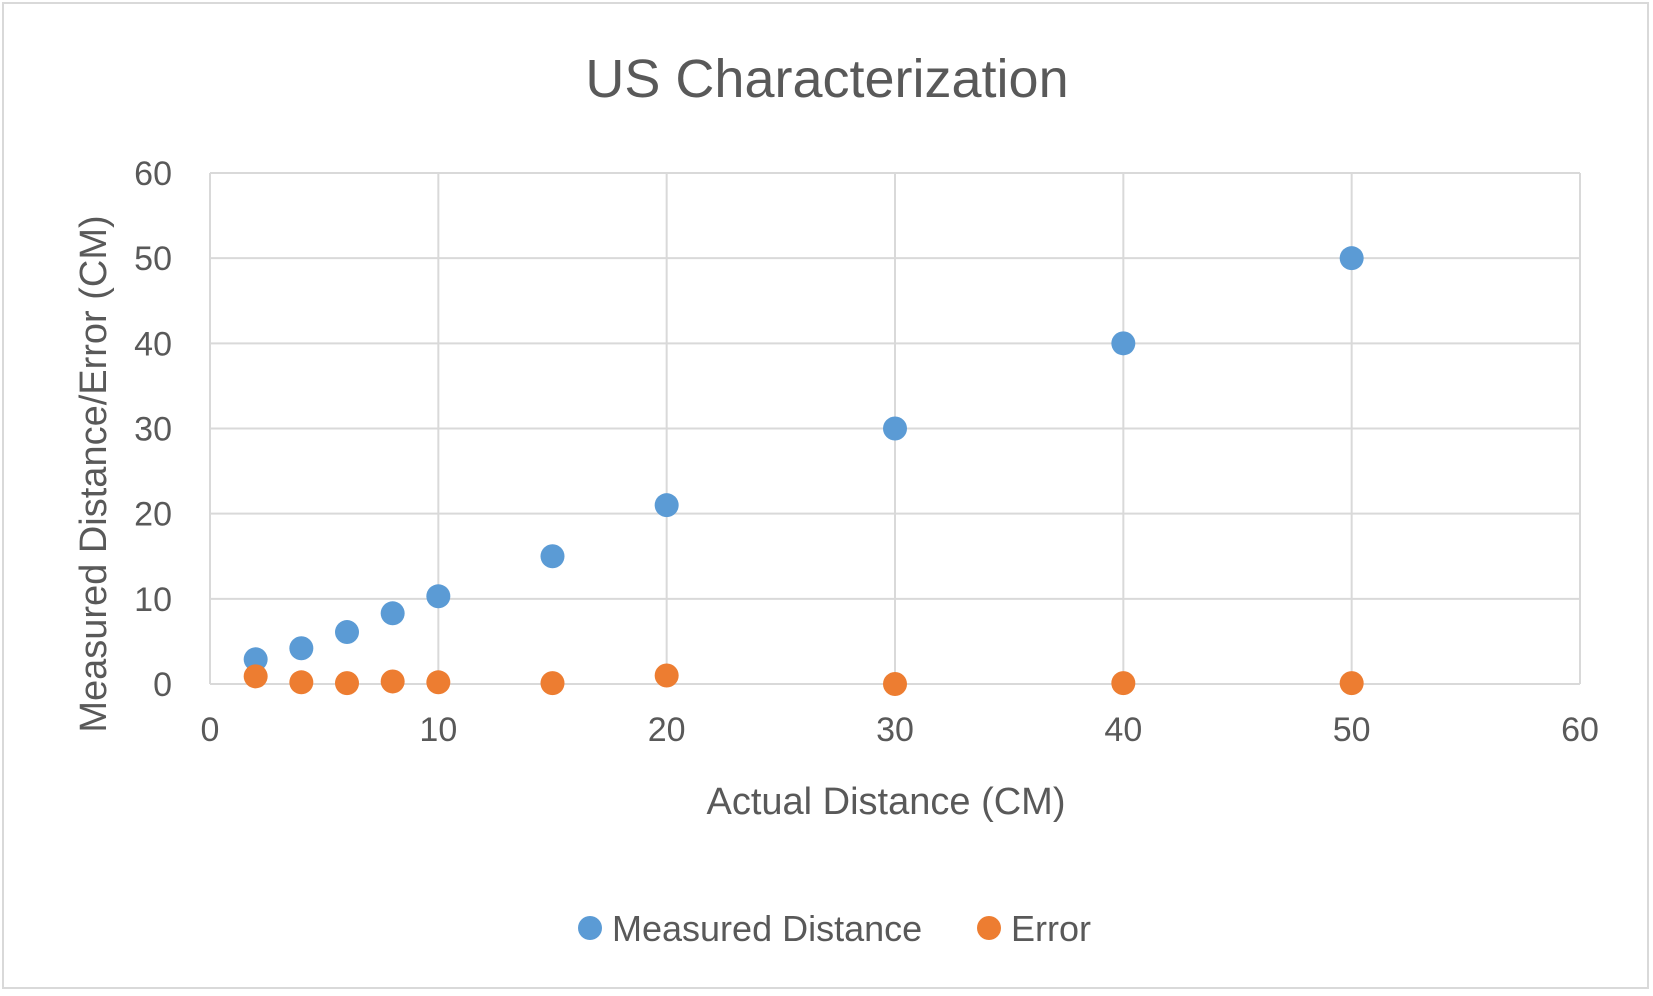 Image resolution: width=1653 pixels, height=996 pixels. What do you see at coordinates (895, 730) in the screenshot?
I see `x-tick-label: 30` at bounding box center [895, 730].